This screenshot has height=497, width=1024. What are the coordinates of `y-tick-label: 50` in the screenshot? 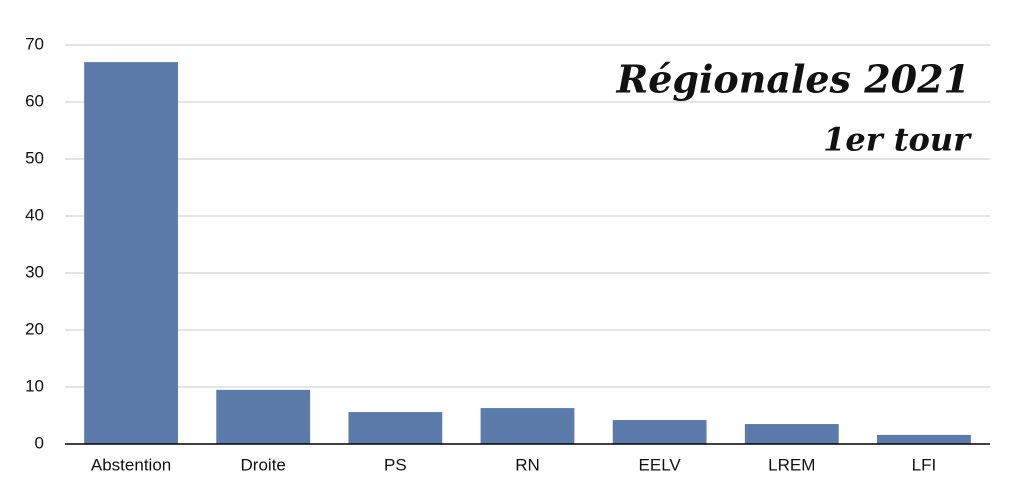 It's located at (34, 157).